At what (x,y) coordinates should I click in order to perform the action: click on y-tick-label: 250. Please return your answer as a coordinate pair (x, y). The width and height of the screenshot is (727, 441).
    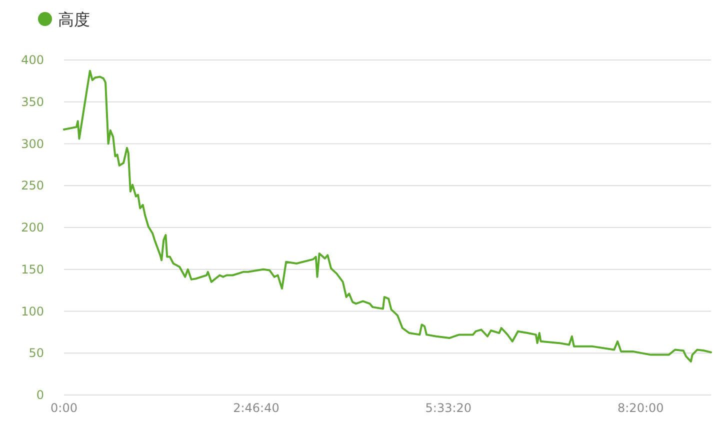
    Looking at the image, I should click on (32, 185).